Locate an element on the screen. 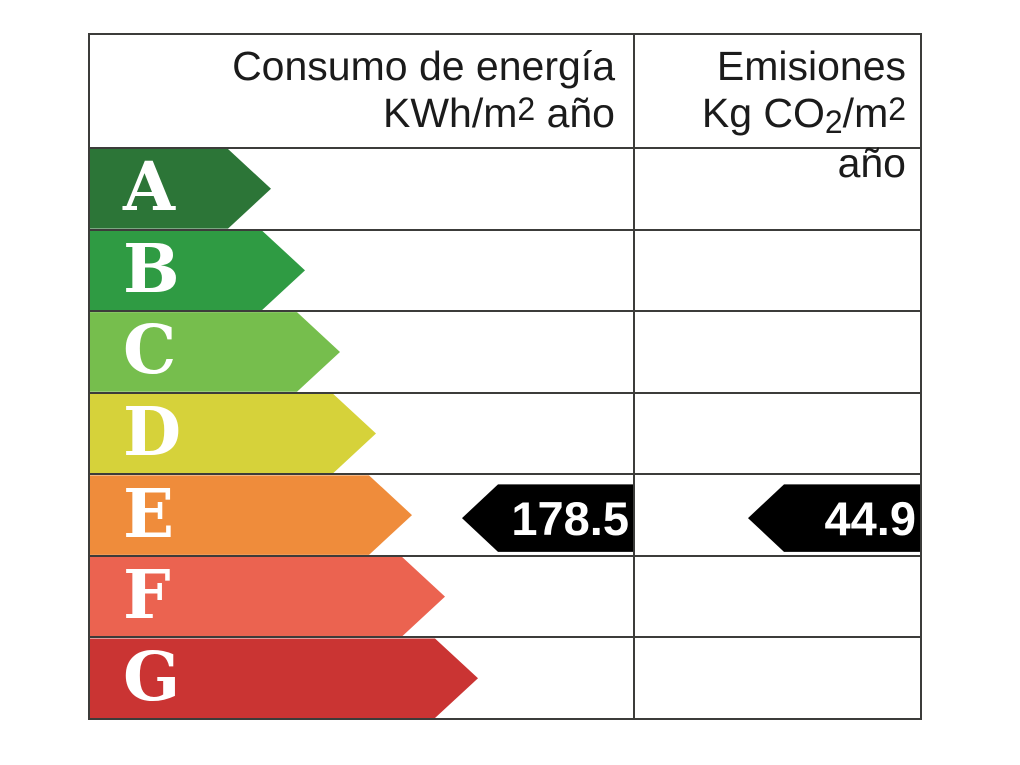 This screenshot has height=765, width=1020. emisiones-value-arrow: 44.9 is located at coordinates (834, 518).